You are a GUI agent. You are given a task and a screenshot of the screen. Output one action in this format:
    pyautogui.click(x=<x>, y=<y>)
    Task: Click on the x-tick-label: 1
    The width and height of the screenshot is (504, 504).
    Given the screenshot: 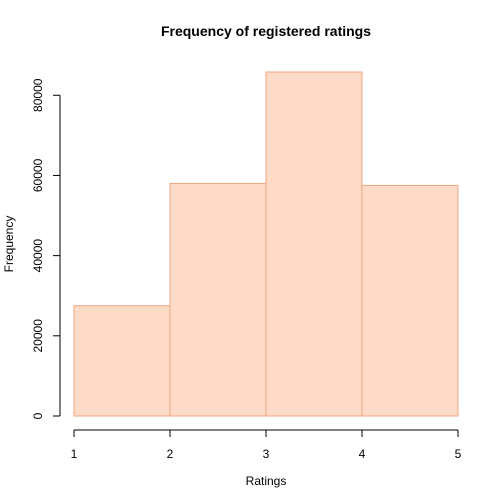 What is the action you would take?
    pyautogui.click(x=74, y=454)
    